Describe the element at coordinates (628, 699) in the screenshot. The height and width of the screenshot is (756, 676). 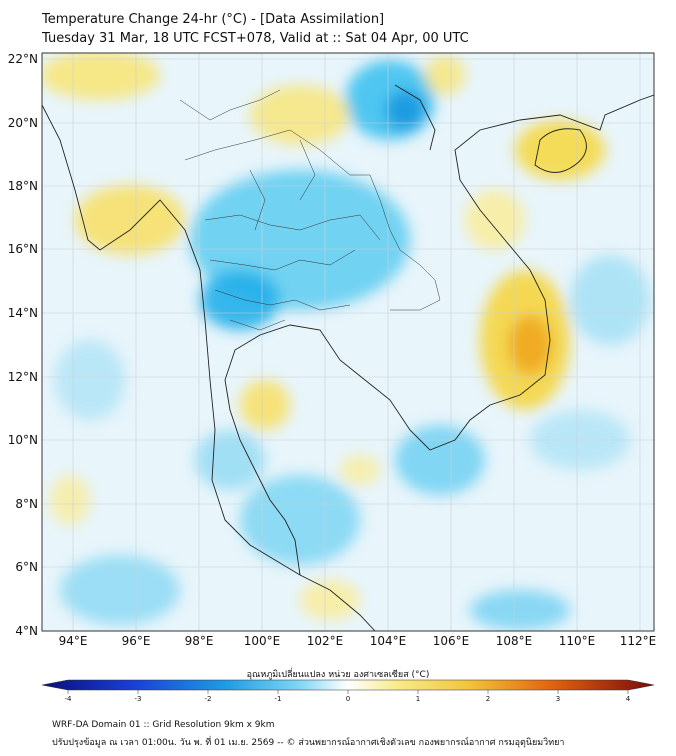
I see `colorbar-tick: 4` at that location.